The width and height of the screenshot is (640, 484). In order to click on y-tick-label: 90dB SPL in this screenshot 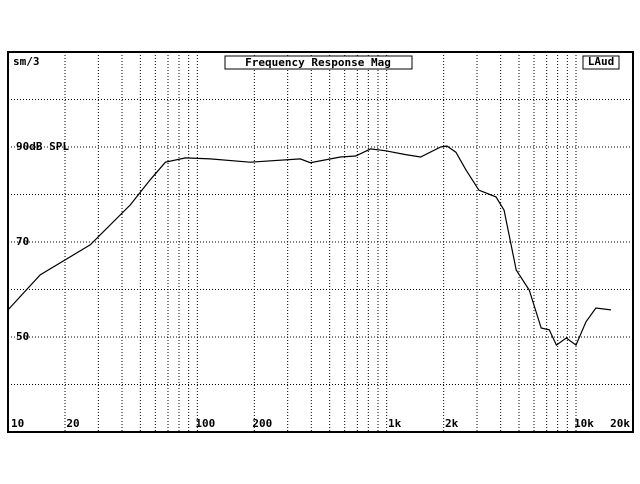, I will do `click(42, 146)`.